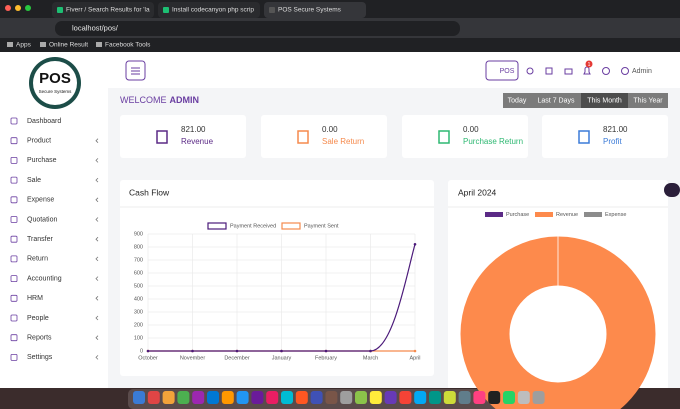 This screenshot has height=409, width=680. Describe the element at coordinates (394, 70) in the screenshot. I see `topbar` at that location.